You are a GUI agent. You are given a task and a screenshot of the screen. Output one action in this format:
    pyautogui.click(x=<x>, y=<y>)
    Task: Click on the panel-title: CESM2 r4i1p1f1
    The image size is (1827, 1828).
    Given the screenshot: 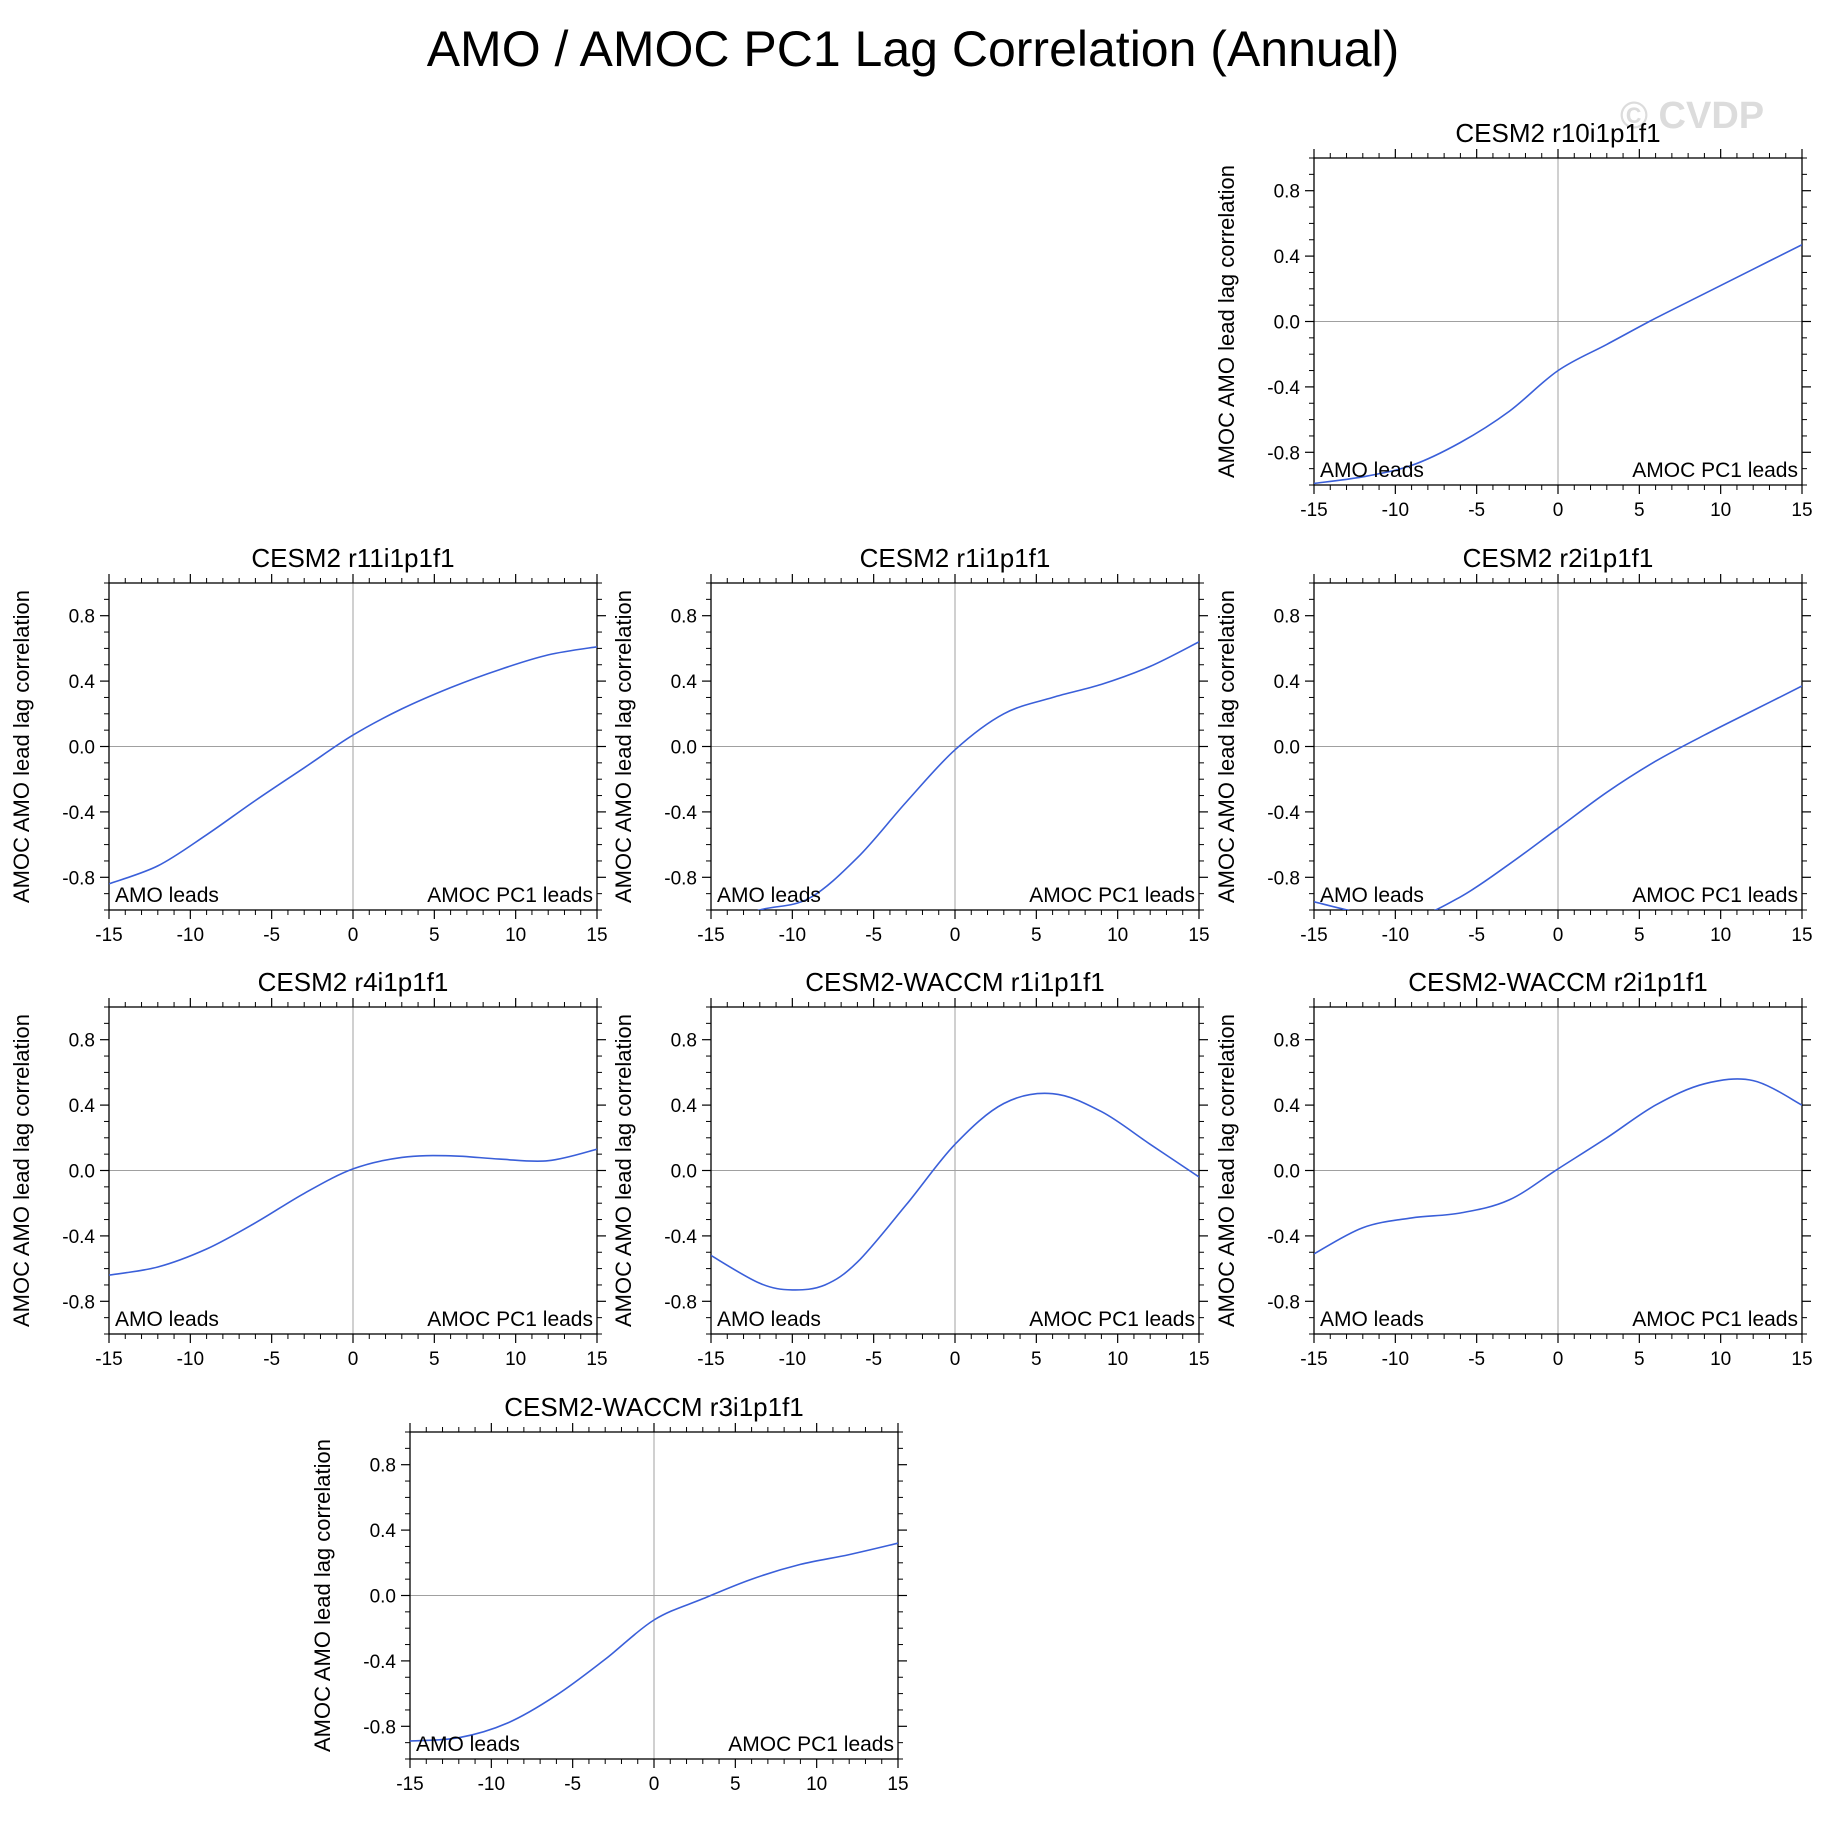 What is the action you would take?
    pyautogui.click(x=353, y=982)
    